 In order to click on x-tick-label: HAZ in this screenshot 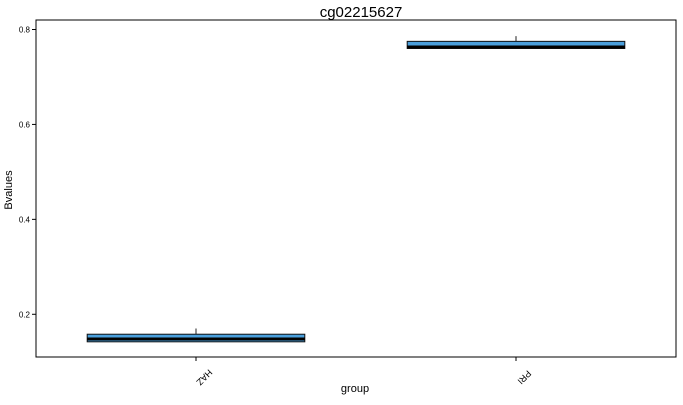, I will do `click(204, 377)`.